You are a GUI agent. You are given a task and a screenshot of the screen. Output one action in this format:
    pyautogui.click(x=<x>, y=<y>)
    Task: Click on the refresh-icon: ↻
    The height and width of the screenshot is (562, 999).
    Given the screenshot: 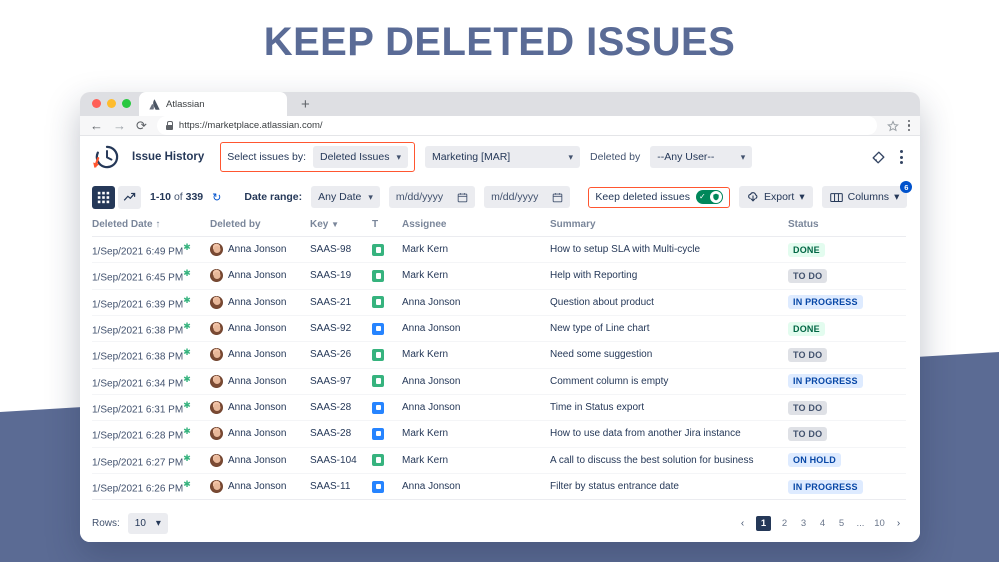 What is the action you would take?
    pyautogui.click(x=217, y=197)
    